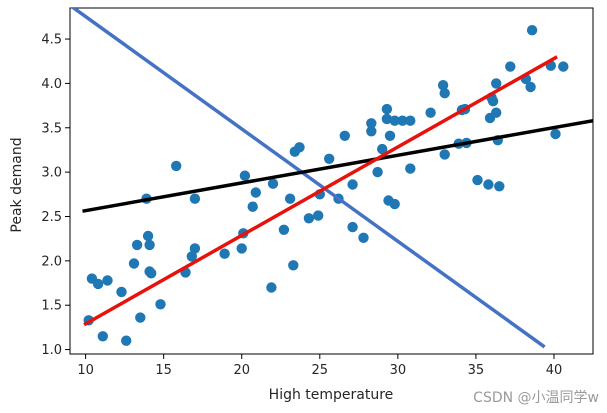  I want to click on x-axis-label: High temperature, so click(331, 395).